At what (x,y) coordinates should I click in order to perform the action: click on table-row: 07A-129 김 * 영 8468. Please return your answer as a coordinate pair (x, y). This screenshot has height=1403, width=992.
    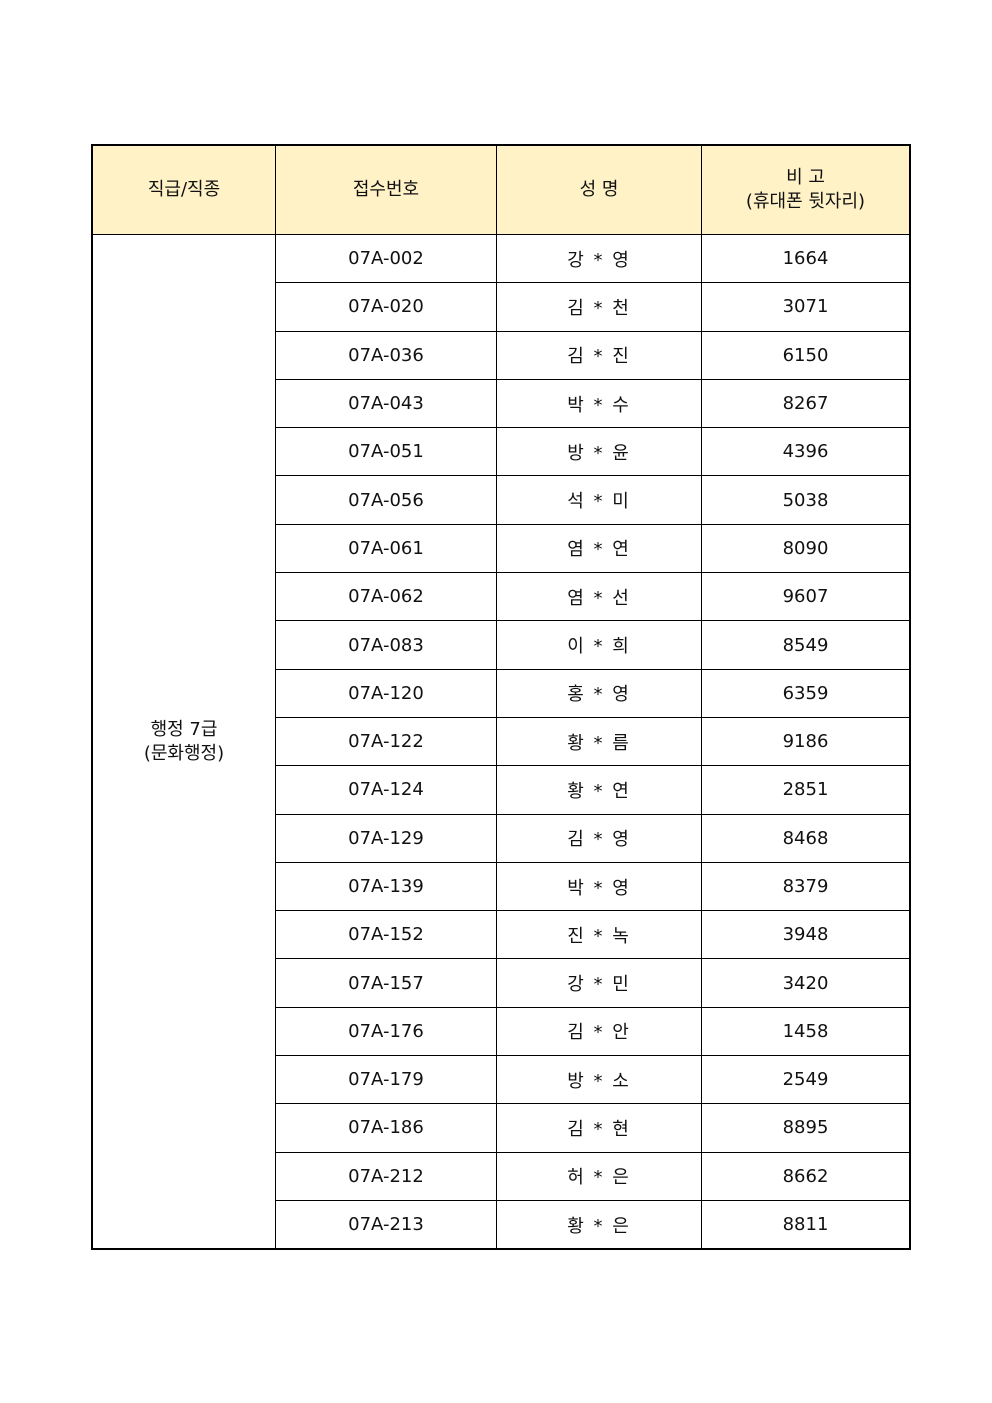
    Looking at the image, I should click on (501, 838).